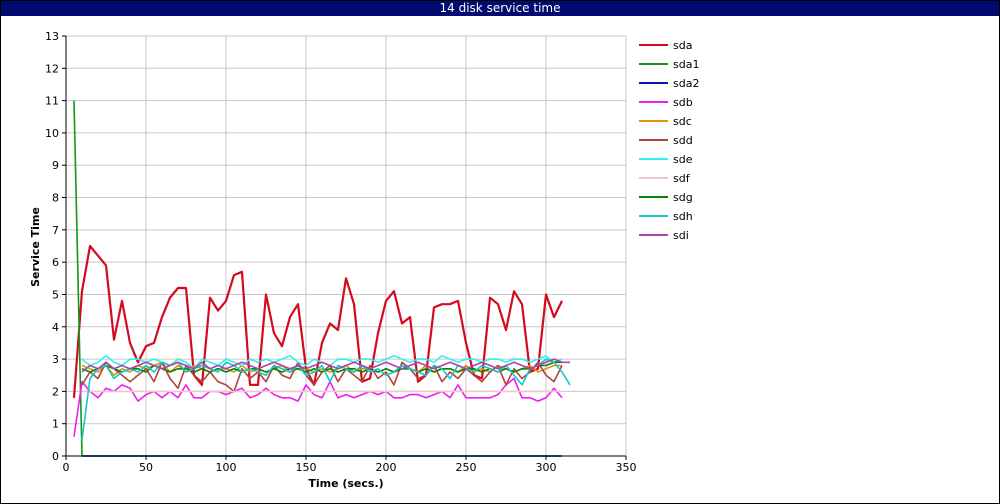  I want to click on legend-label-sda: sda, so click(682, 45).